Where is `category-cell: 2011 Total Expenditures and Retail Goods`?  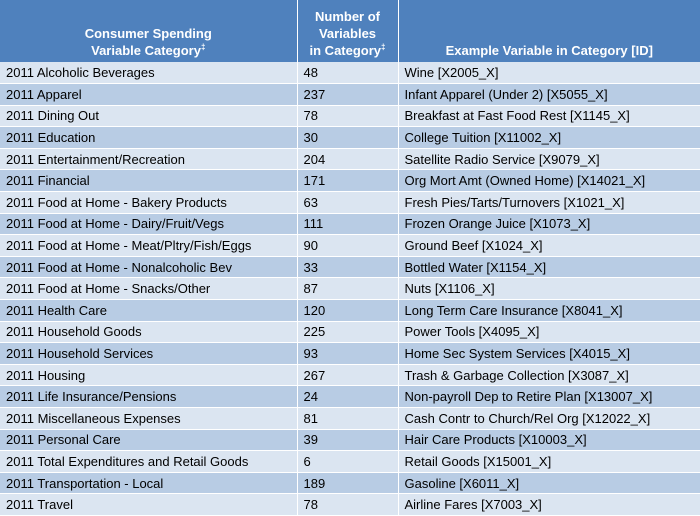 category-cell: 2011 Total Expenditures and Retail Goods is located at coordinates (149, 461).